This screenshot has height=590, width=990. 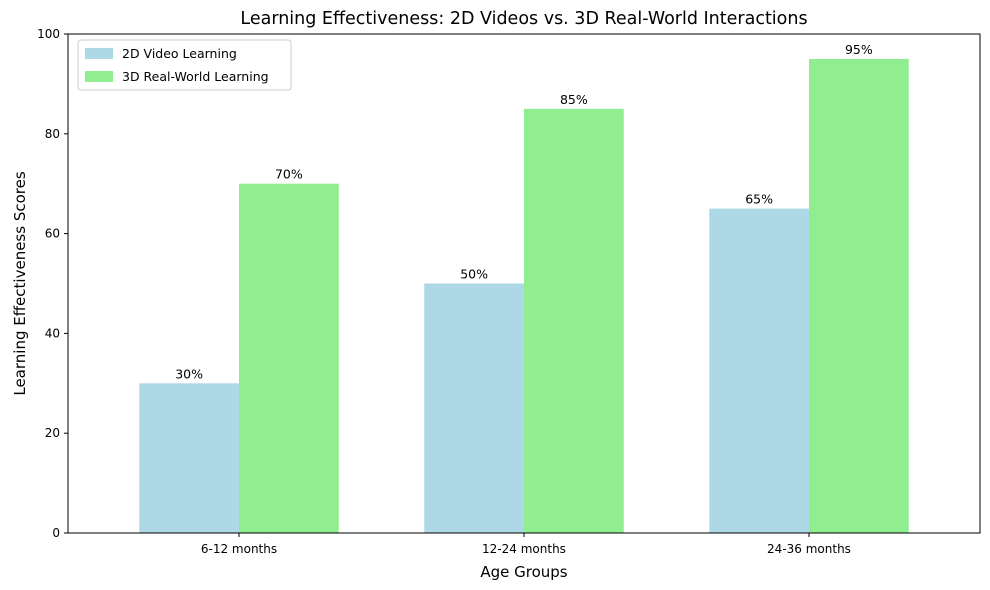 What do you see at coordinates (859, 49) in the screenshot?
I see `data-label-3d-3: 95%` at bounding box center [859, 49].